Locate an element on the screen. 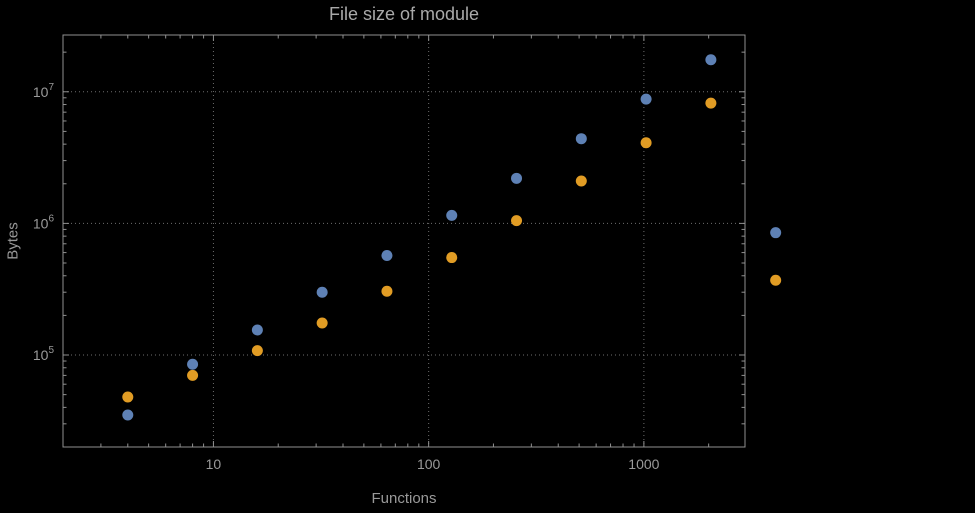 The width and height of the screenshot is (975, 513). x-tick-label: 10 is located at coordinates (214, 464).